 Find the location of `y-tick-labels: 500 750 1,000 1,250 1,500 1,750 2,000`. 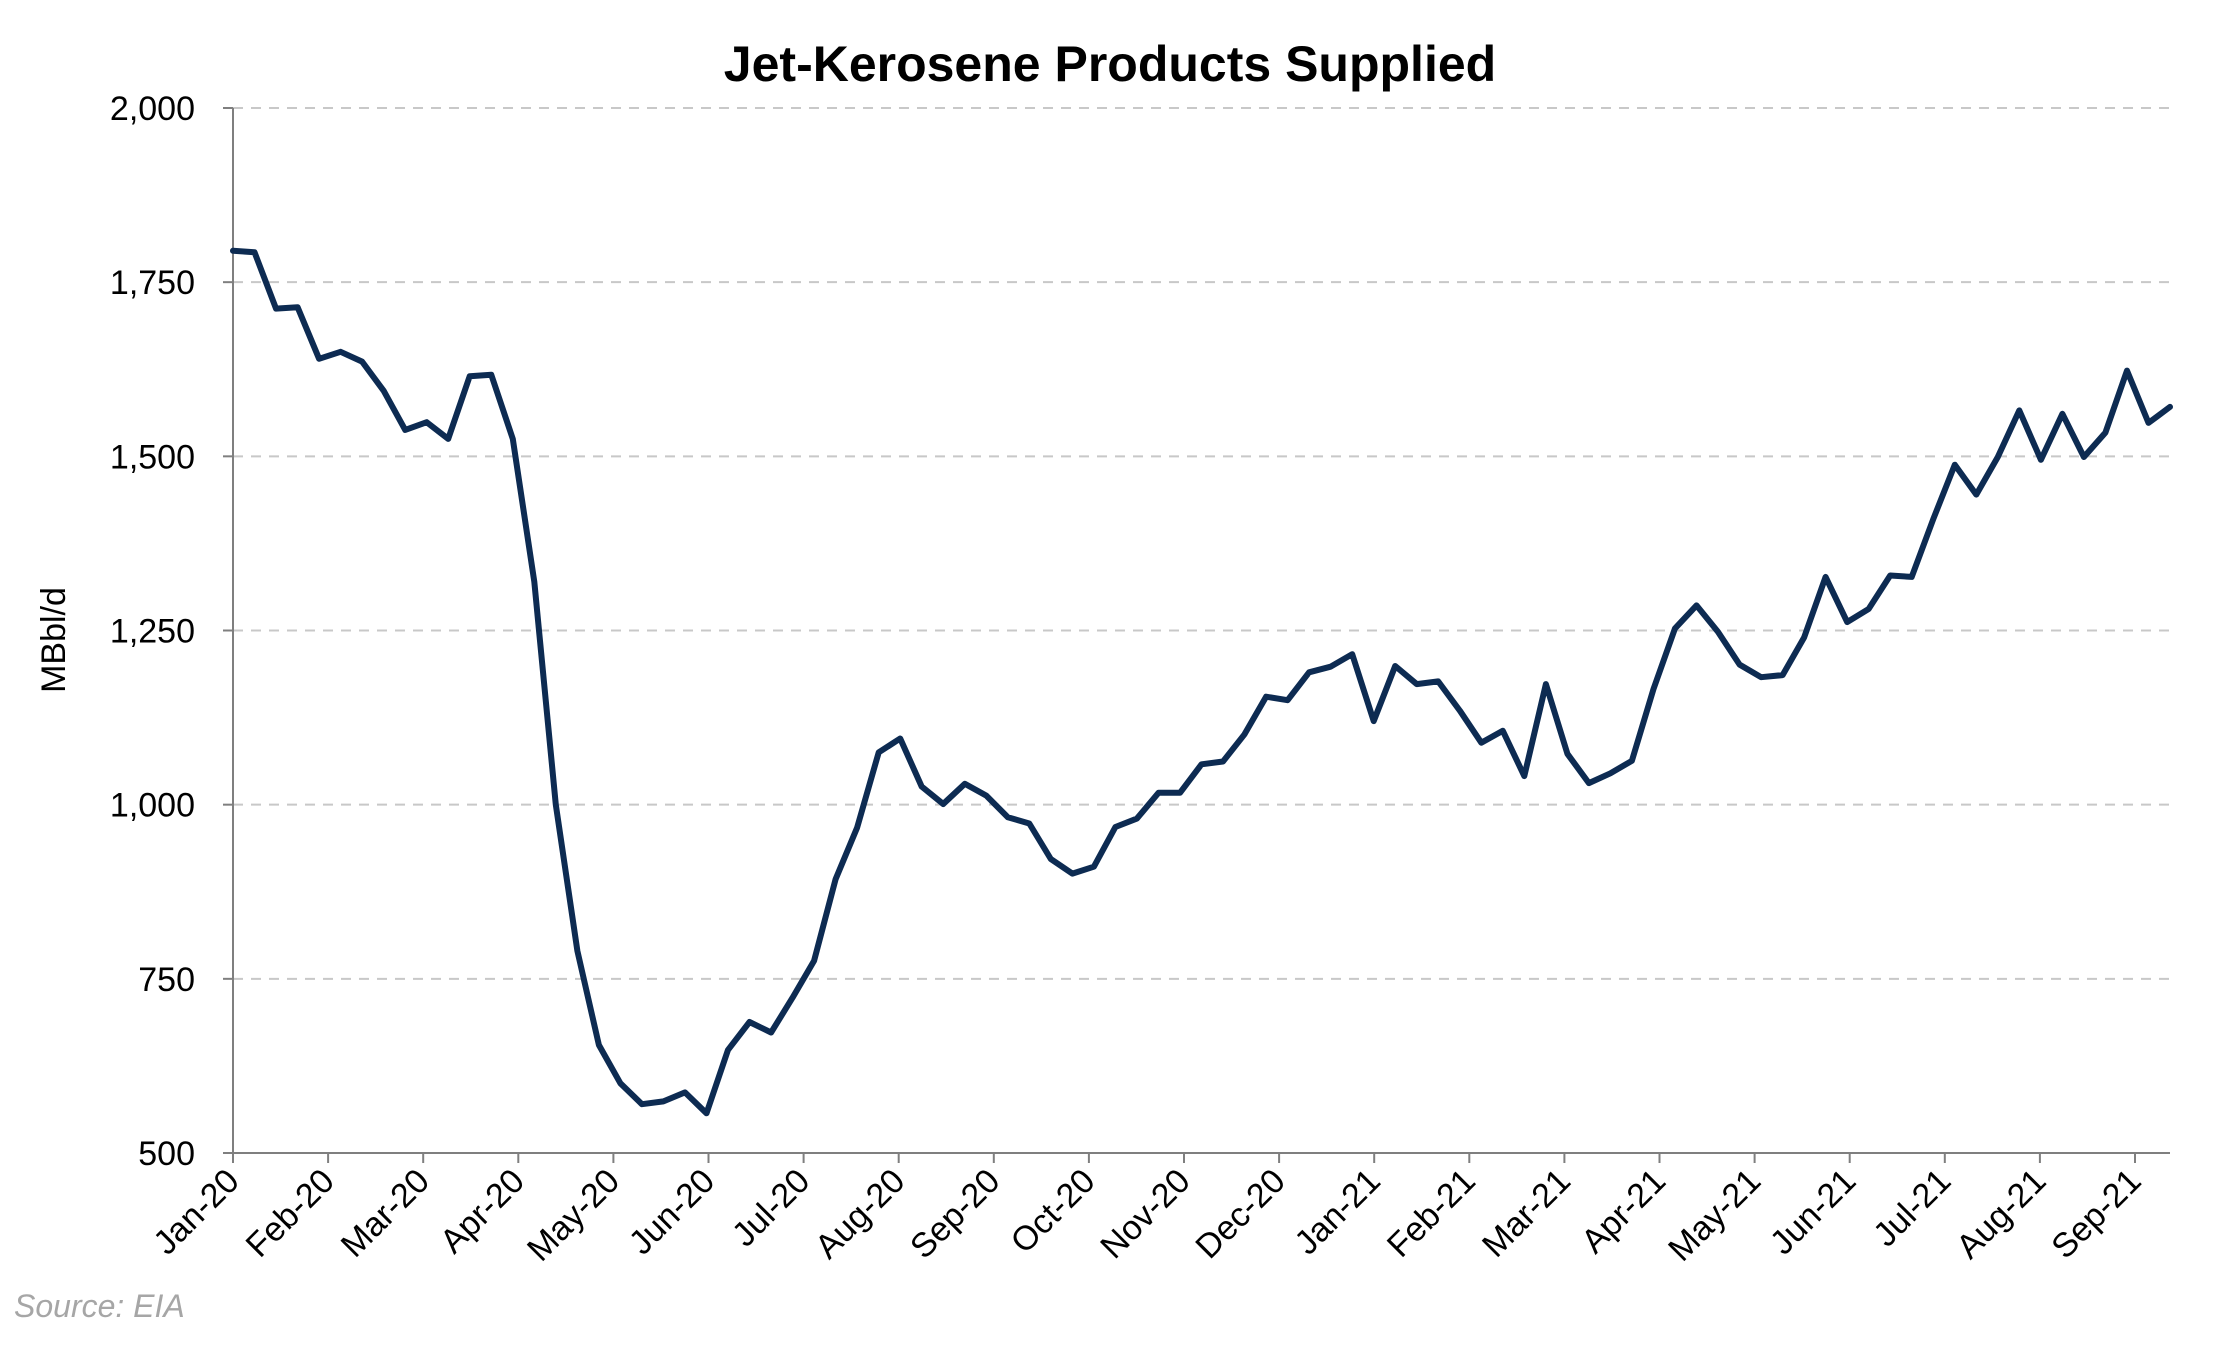

y-tick-labels: 500 750 1,000 1,250 1,500 1,750 2,000 is located at coordinates (152, 631).